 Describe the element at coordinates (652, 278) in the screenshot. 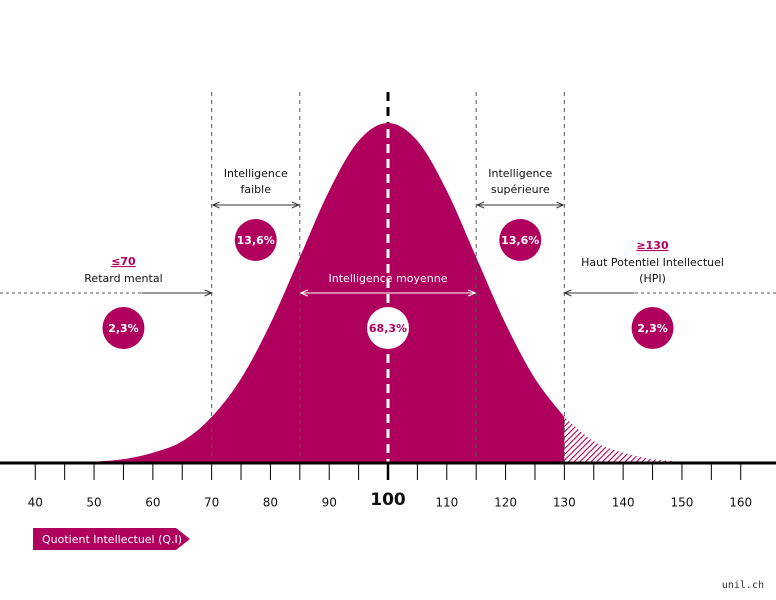

I see `region-label: (HPI)` at that location.